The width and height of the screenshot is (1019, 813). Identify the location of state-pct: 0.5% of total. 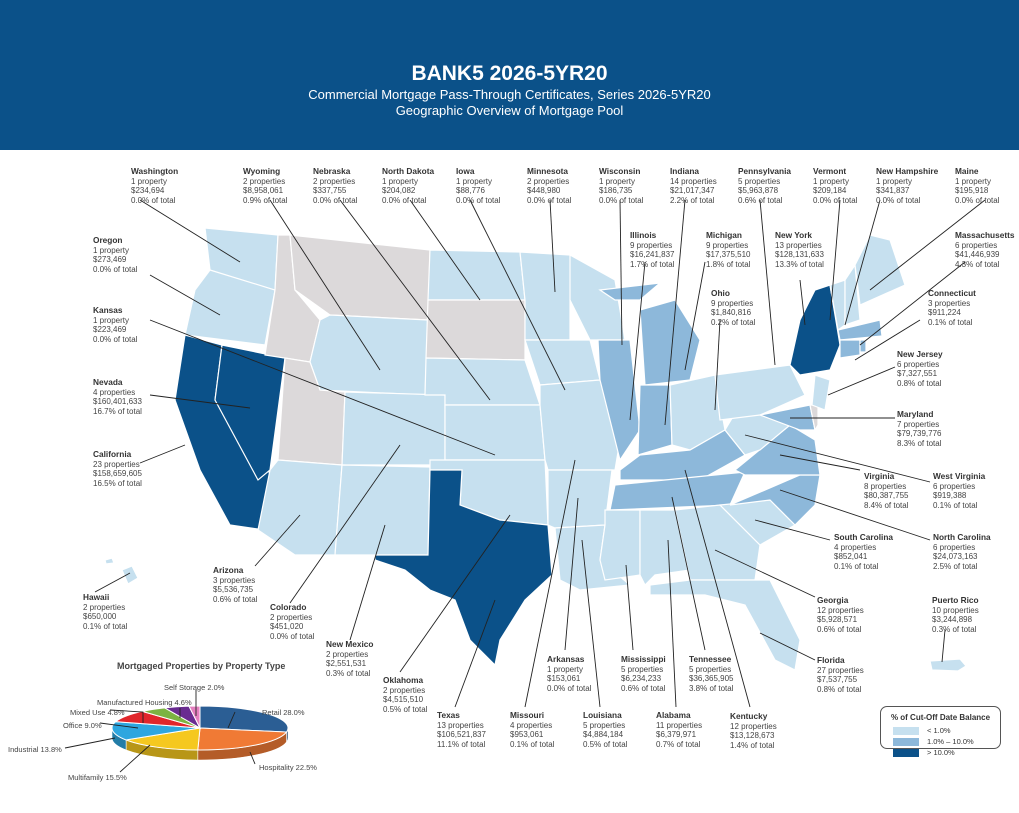
(605, 744).